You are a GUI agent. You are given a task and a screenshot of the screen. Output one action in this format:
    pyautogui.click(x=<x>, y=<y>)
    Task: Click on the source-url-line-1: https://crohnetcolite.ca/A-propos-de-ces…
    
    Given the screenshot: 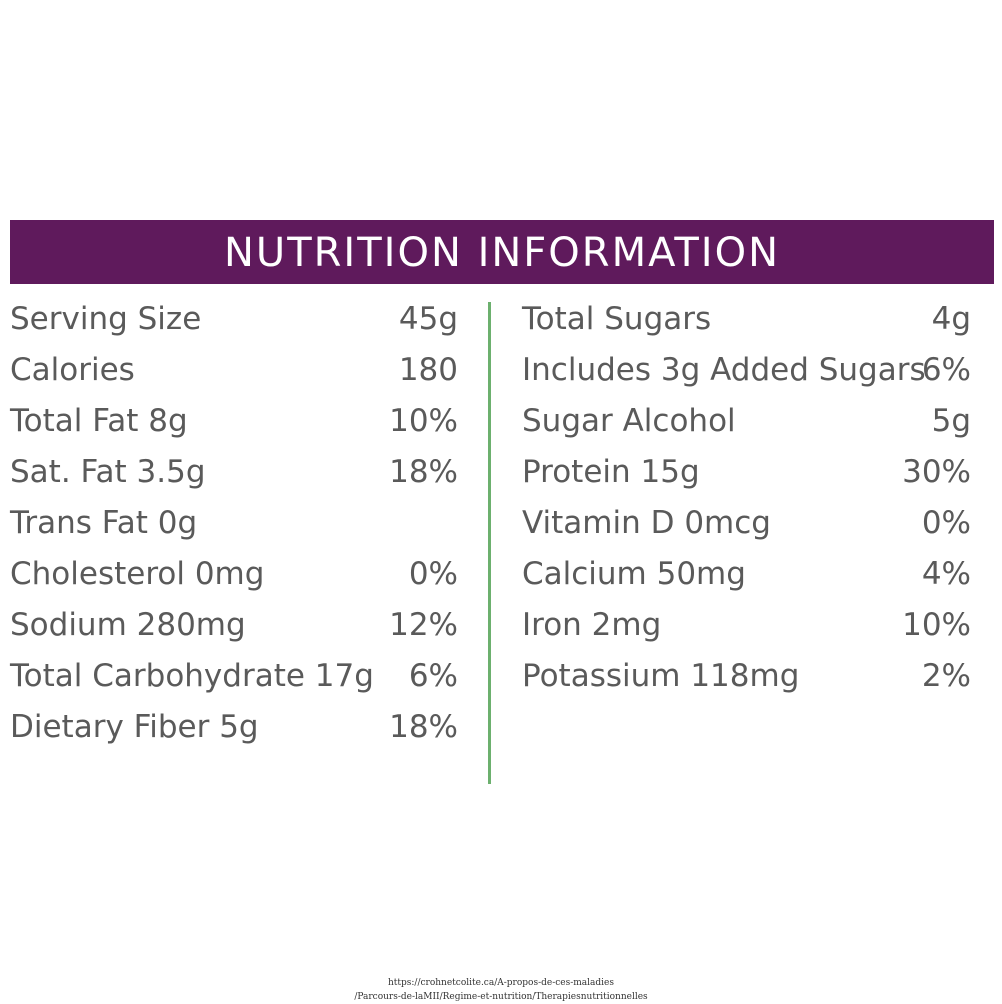 What is the action you would take?
    pyautogui.click(x=500, y=983)
    